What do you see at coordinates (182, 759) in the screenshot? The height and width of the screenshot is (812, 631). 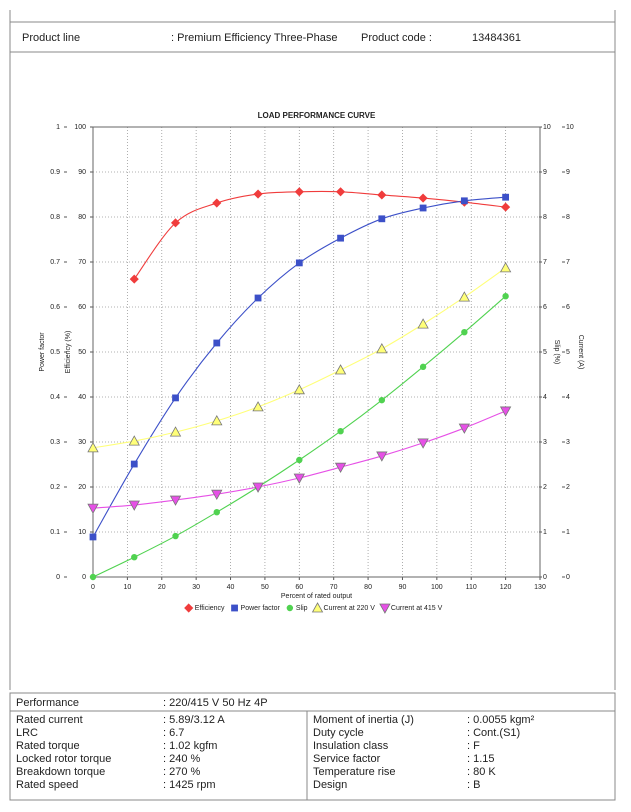 I see `spec-value: : 240 %` at bounding box center [182, 759].